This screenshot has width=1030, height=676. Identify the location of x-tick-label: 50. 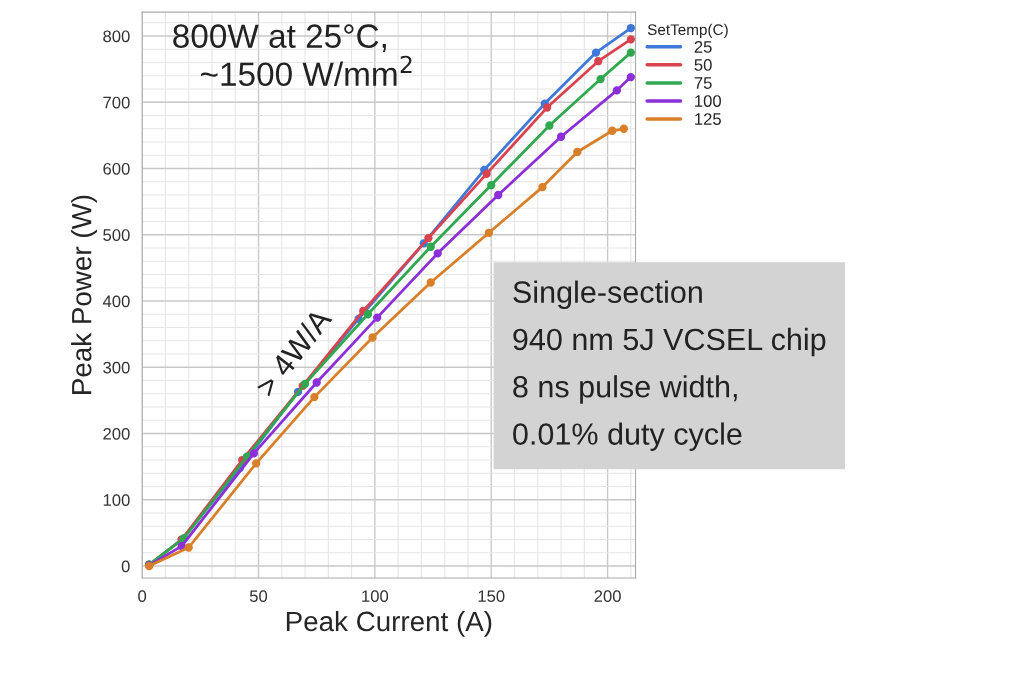
(258, 596).